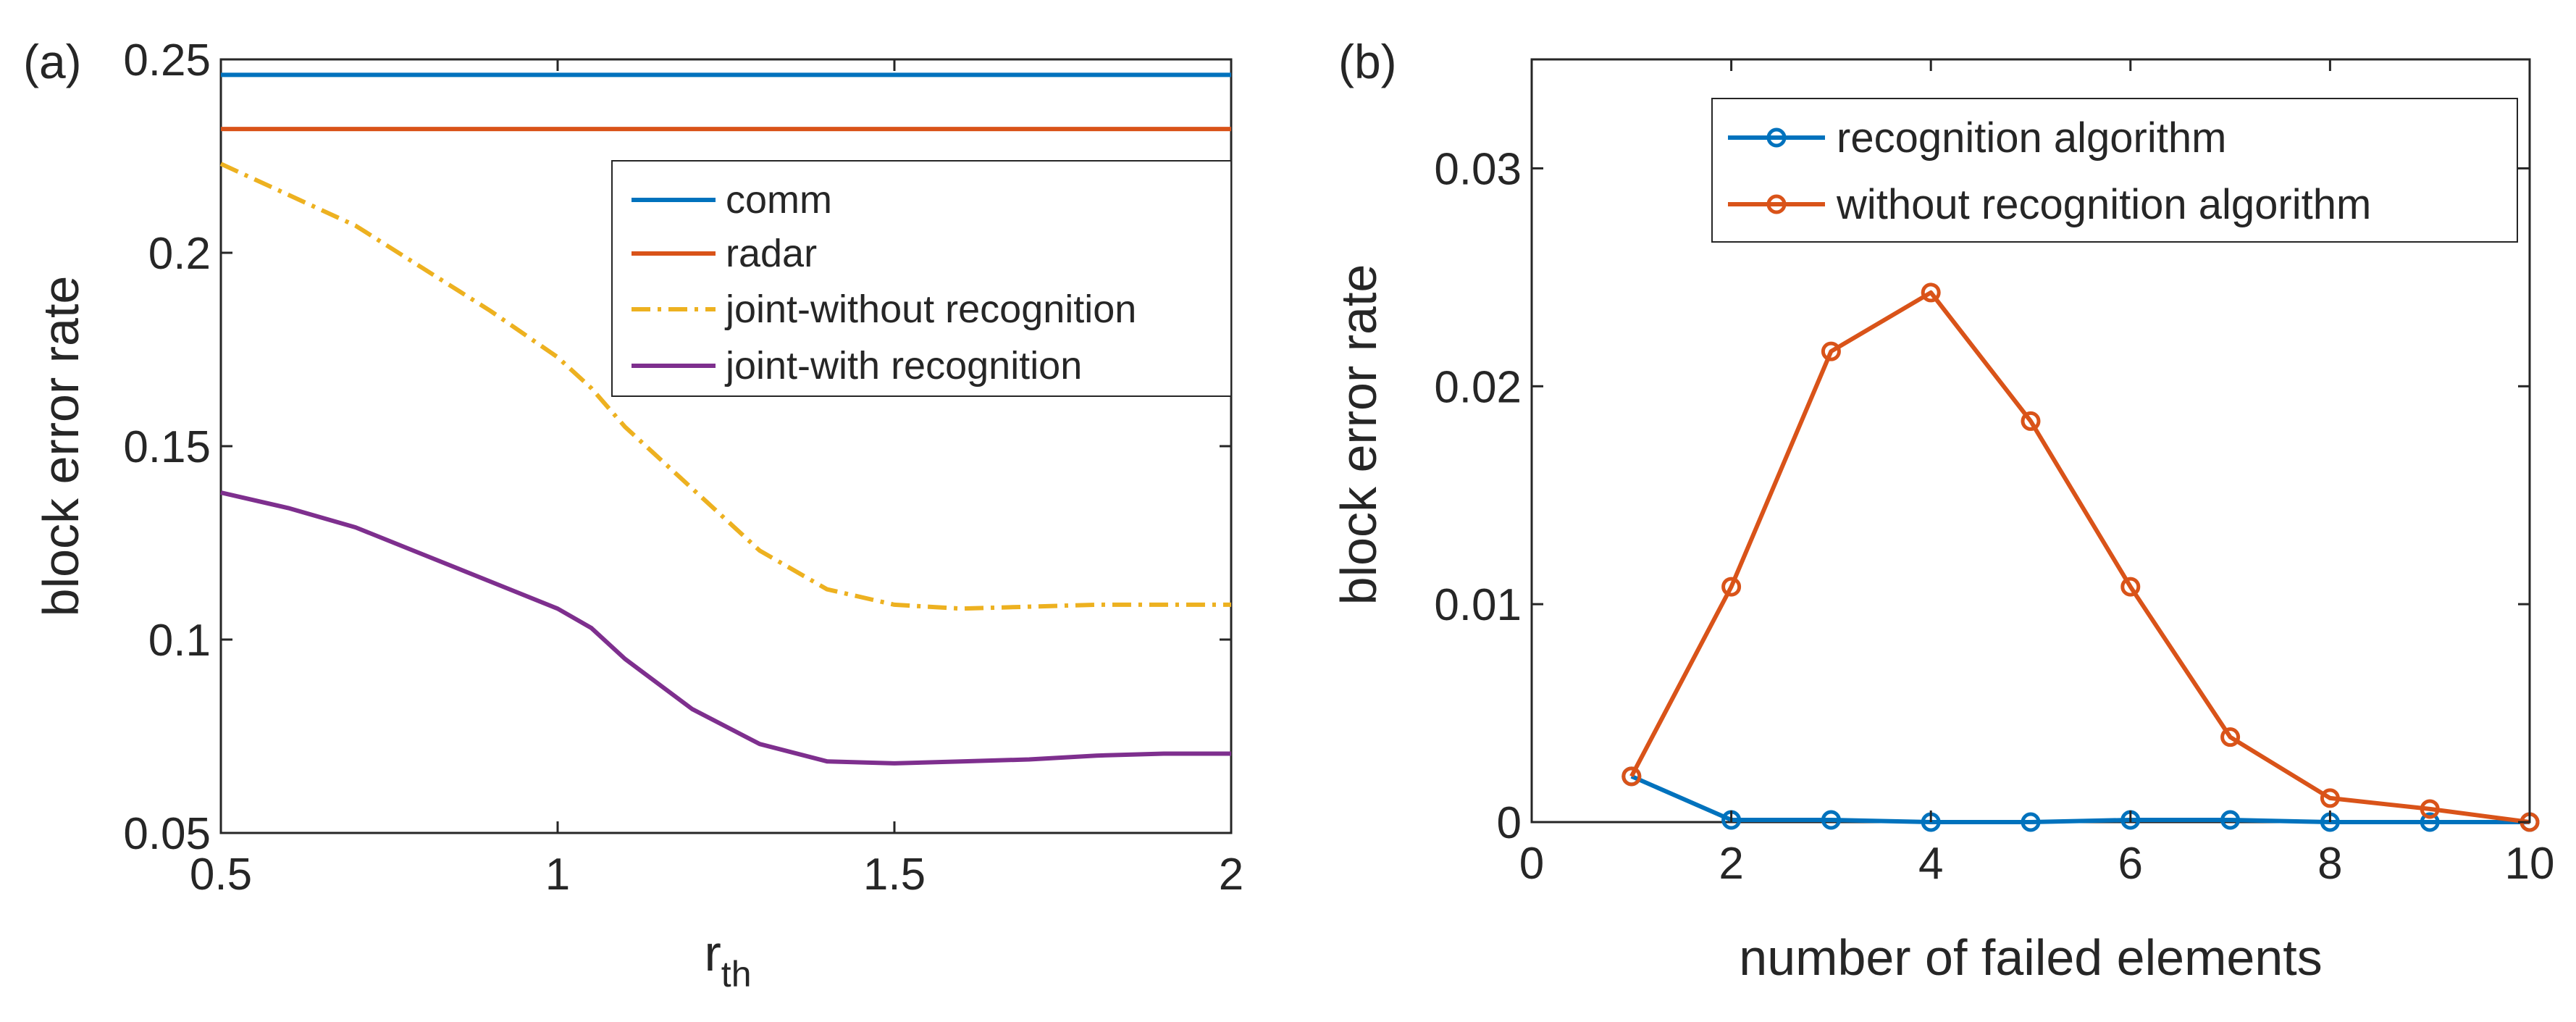 The image size is (2576, 1022). What do you see at coordinates (771, 253) in the screenshot?
I see `legend-label-radar: radar` at bounding box center [771, 253].